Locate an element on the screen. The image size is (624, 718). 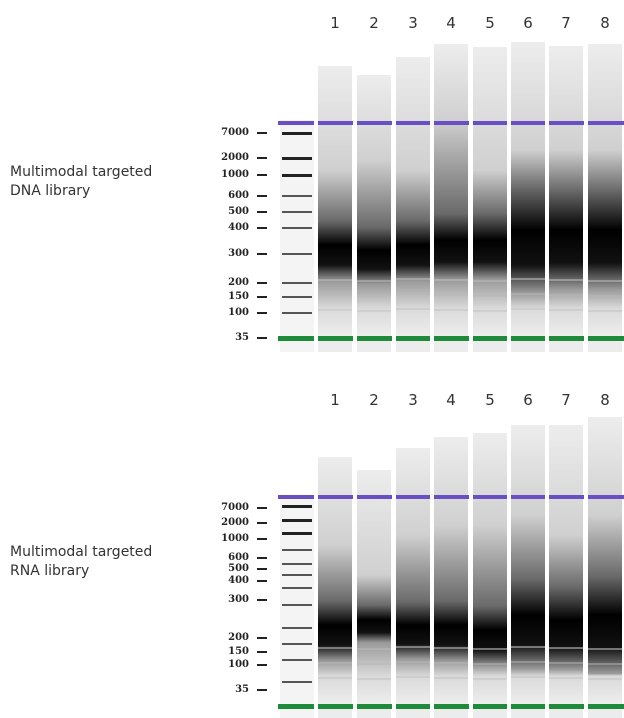
lane-number: 4 is located at coordinates (451, 23).